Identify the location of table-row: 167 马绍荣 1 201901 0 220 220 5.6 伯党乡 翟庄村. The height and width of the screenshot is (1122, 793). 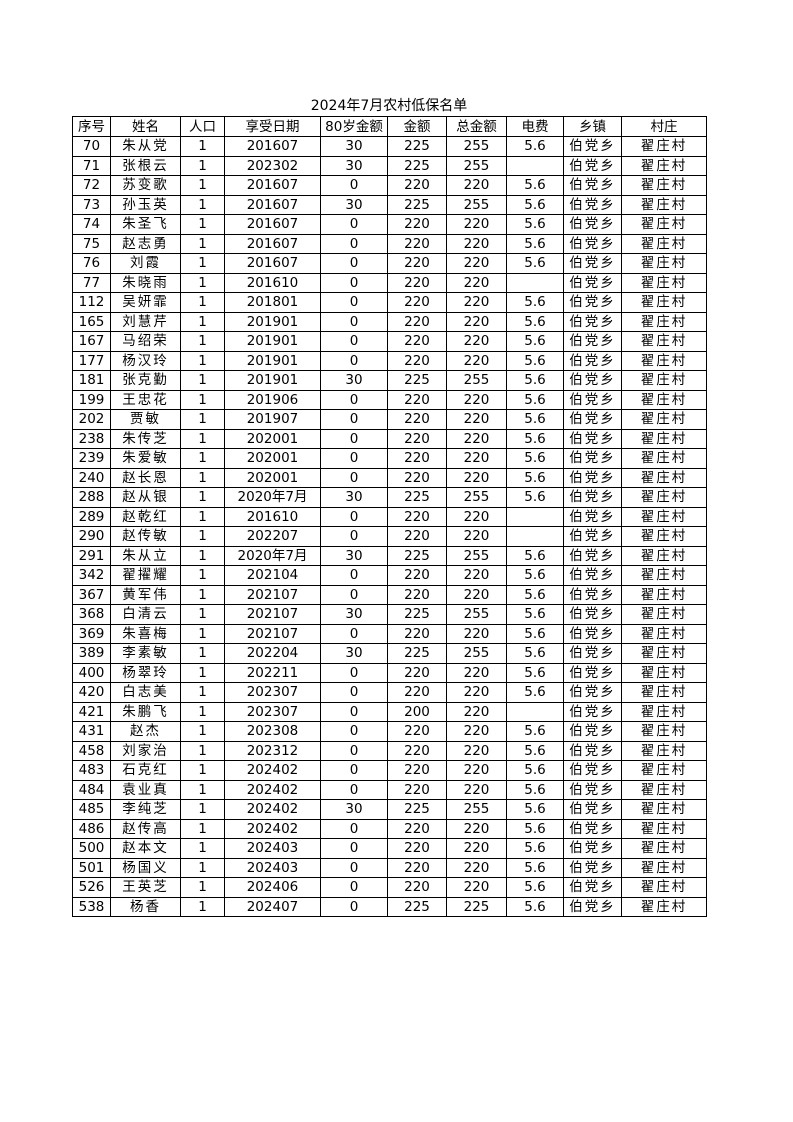
(389, 341).